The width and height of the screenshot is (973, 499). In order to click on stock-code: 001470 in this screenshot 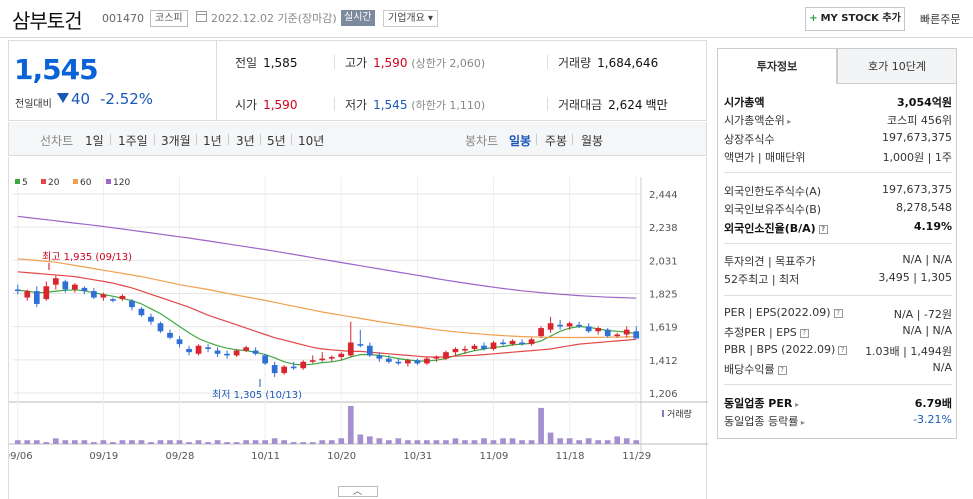, I will do `click(123, 18)`.